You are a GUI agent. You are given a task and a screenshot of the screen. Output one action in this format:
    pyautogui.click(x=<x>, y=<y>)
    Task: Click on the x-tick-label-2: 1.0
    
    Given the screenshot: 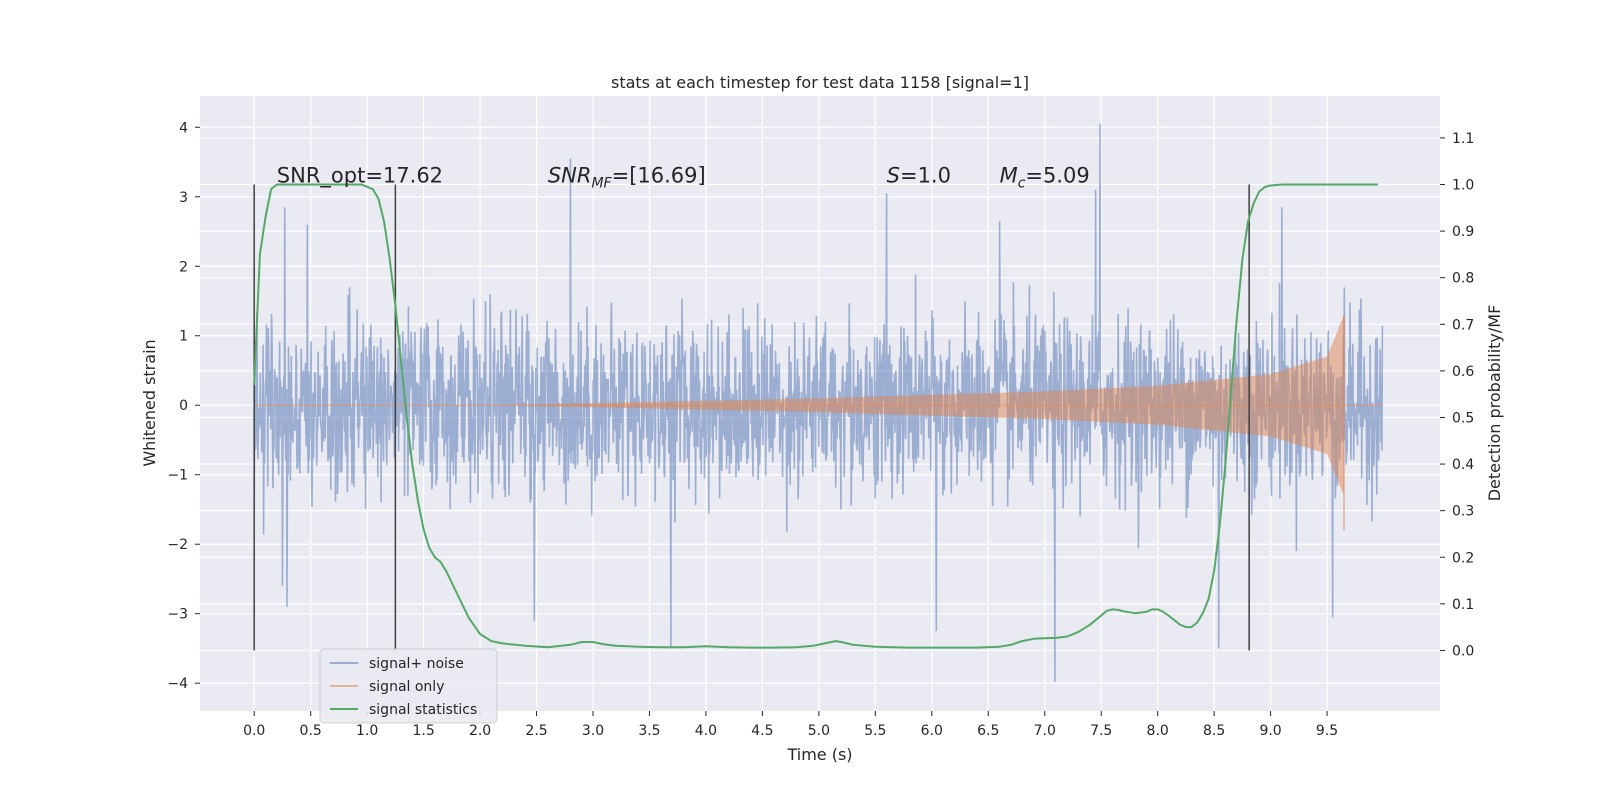 What is the action you would take?
    pyautogui.click(x=367, y=731)
    